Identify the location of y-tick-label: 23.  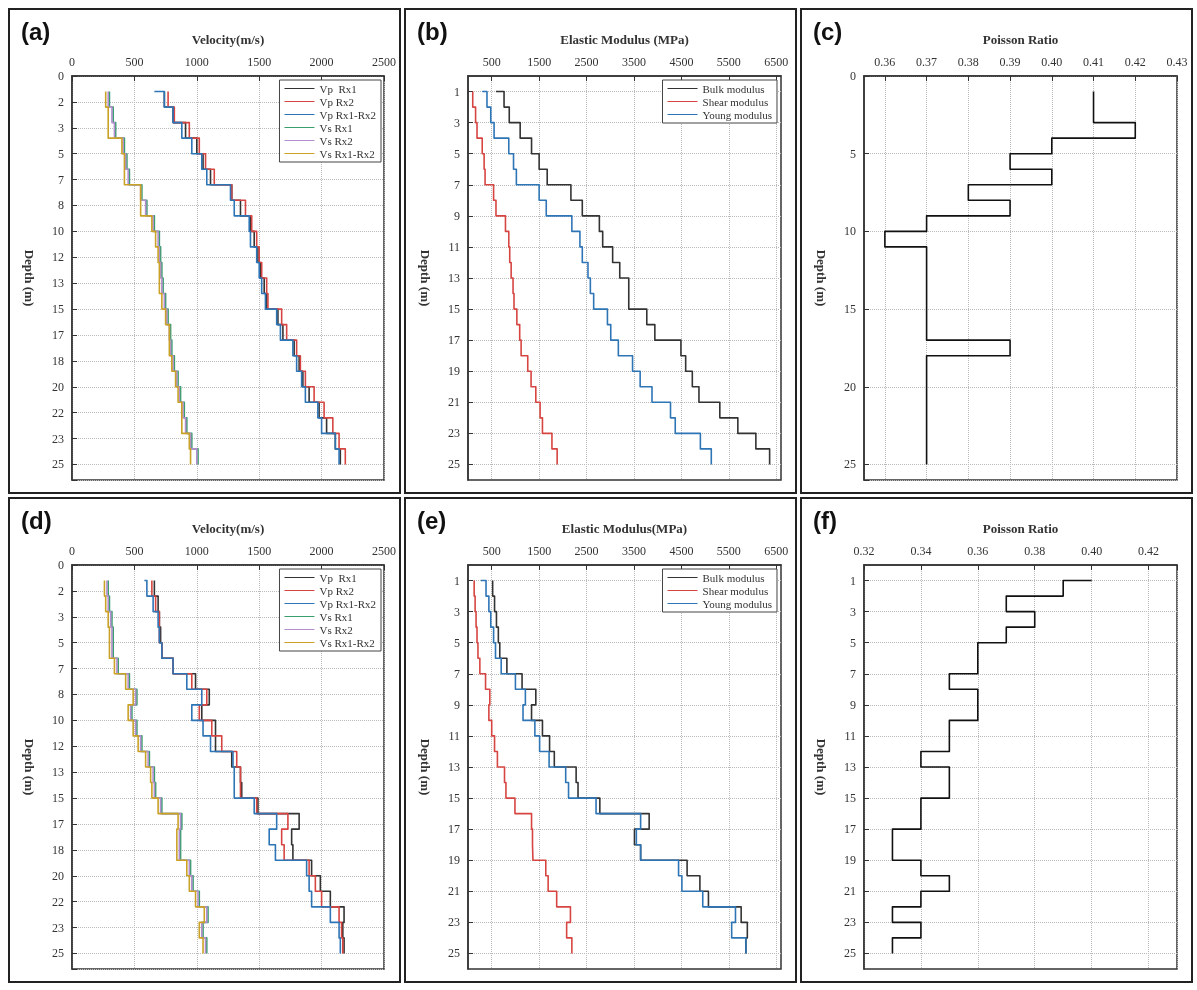
(58, 927).